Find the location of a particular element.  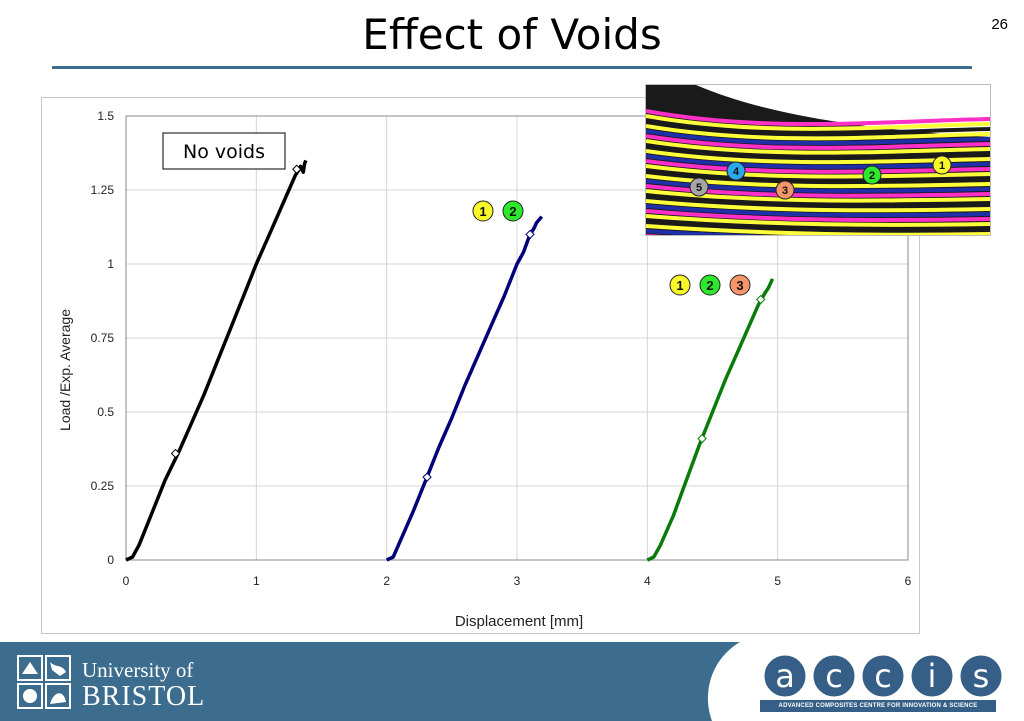

y-tick-label: 0 is located at coordinates (110, 560).